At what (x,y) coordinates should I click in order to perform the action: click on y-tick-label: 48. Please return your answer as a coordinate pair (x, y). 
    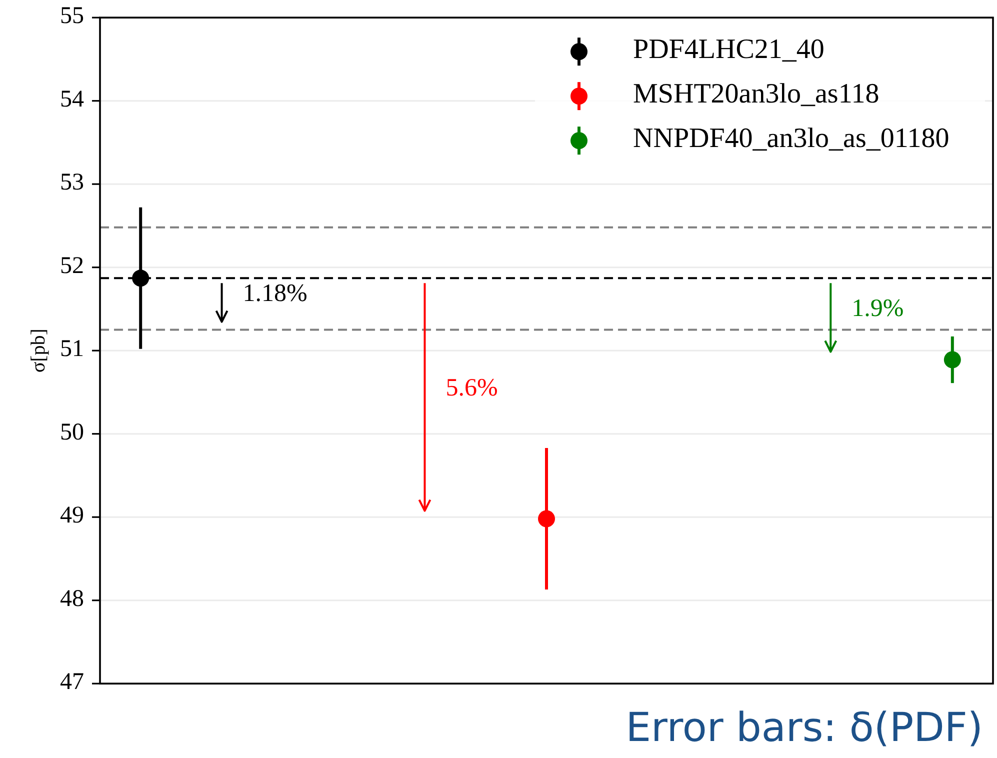
    Looking at the image, I should click on (72, 599).